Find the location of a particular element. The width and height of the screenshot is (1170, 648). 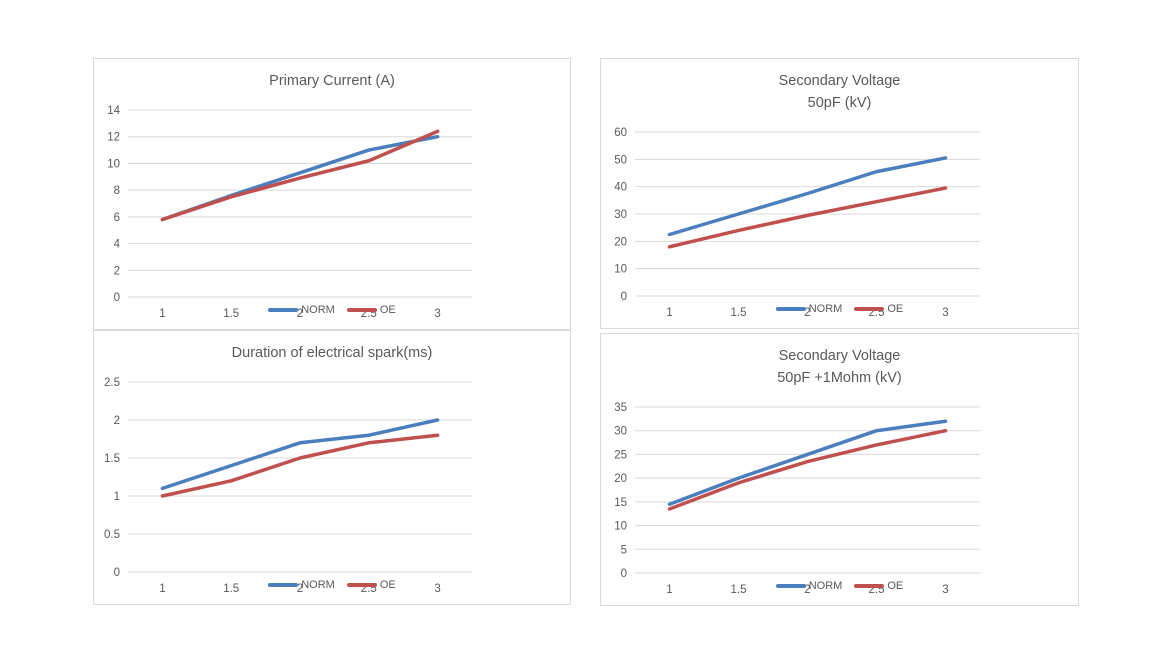

y-axis-tick-labels: 0 10 20 30 40 50 60 is located at coordinates (620, 215).